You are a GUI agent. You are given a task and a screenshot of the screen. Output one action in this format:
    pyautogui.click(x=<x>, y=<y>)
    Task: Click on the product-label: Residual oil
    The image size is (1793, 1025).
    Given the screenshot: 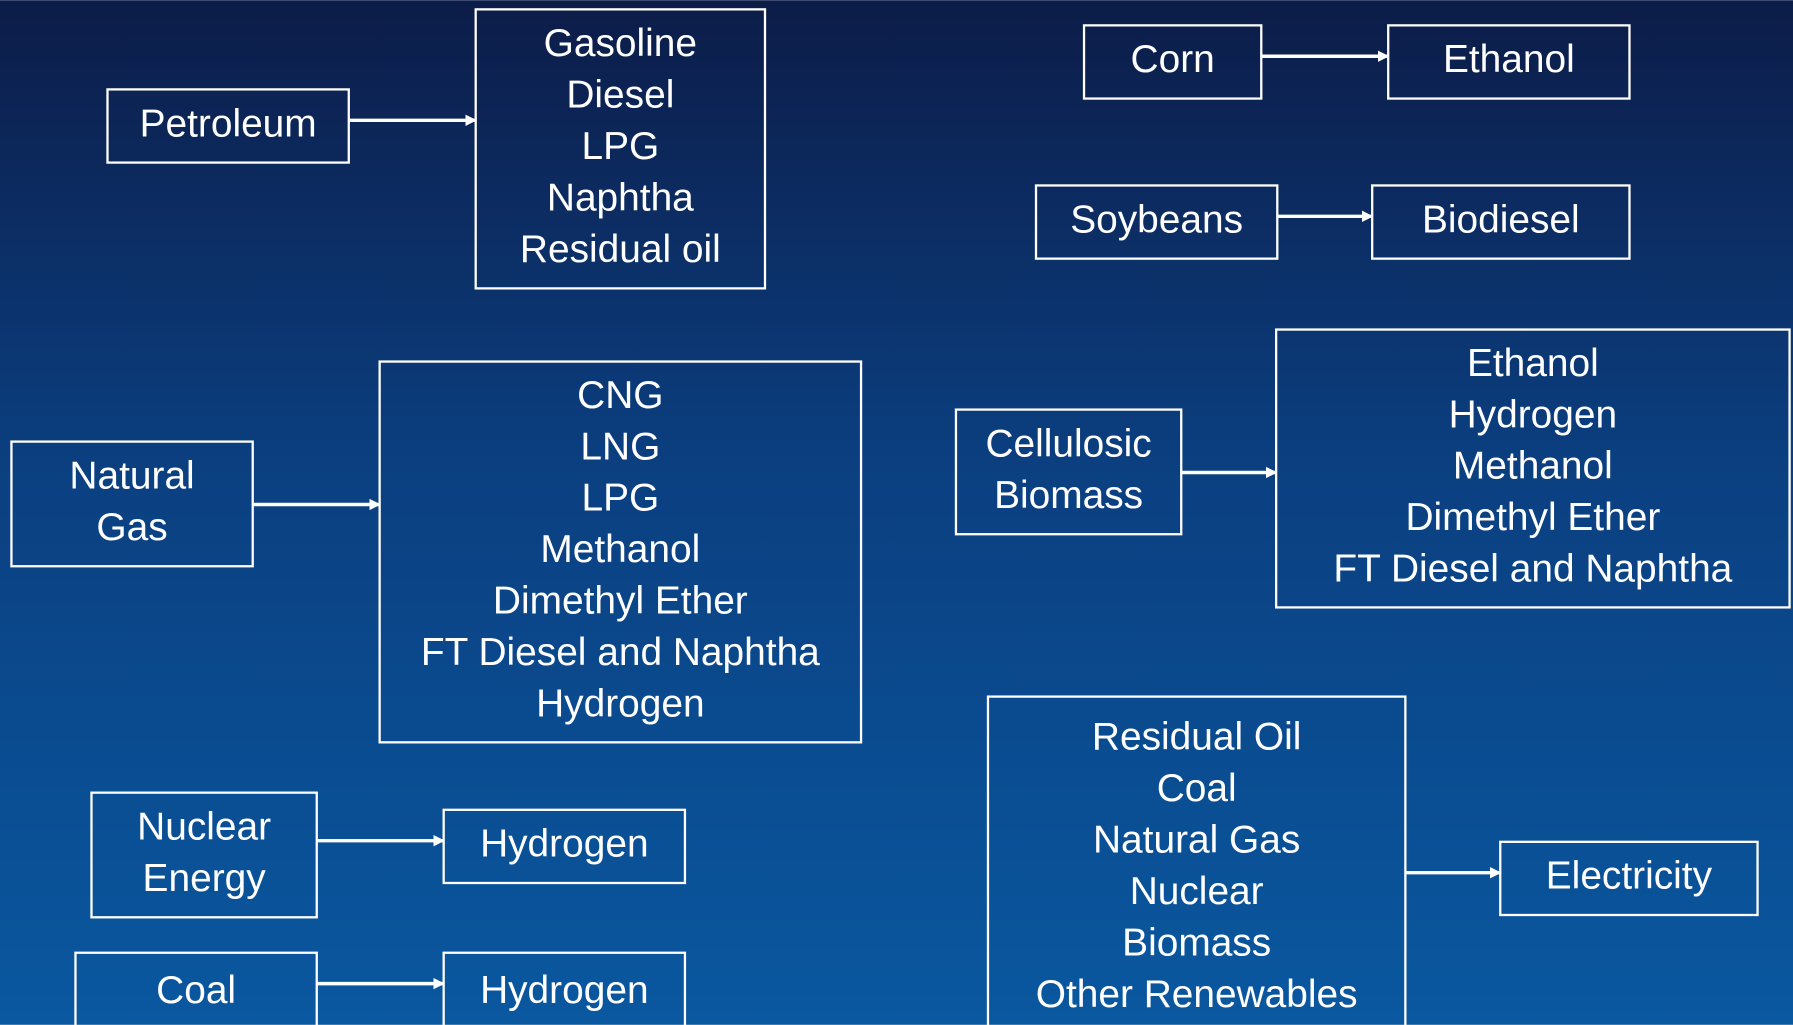 What is the action you would take?
    pyautogui.click(x=620, y=249)
    